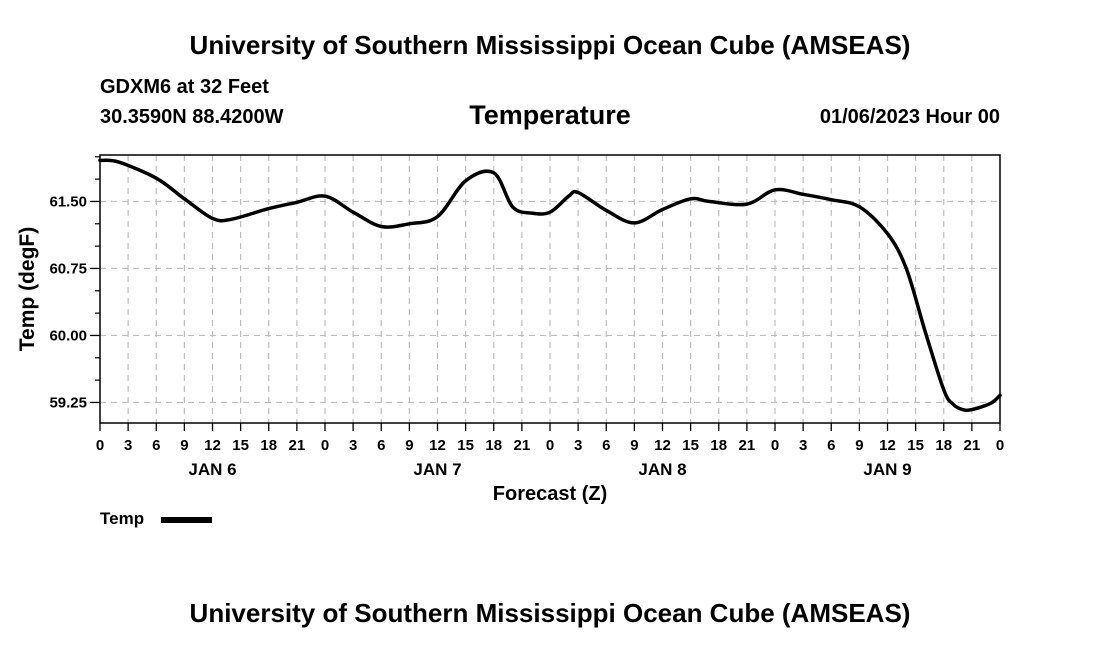 This screenshot has width=1100, height=650. I want to click on y-tick-label: 59.25, so click(68, 402).